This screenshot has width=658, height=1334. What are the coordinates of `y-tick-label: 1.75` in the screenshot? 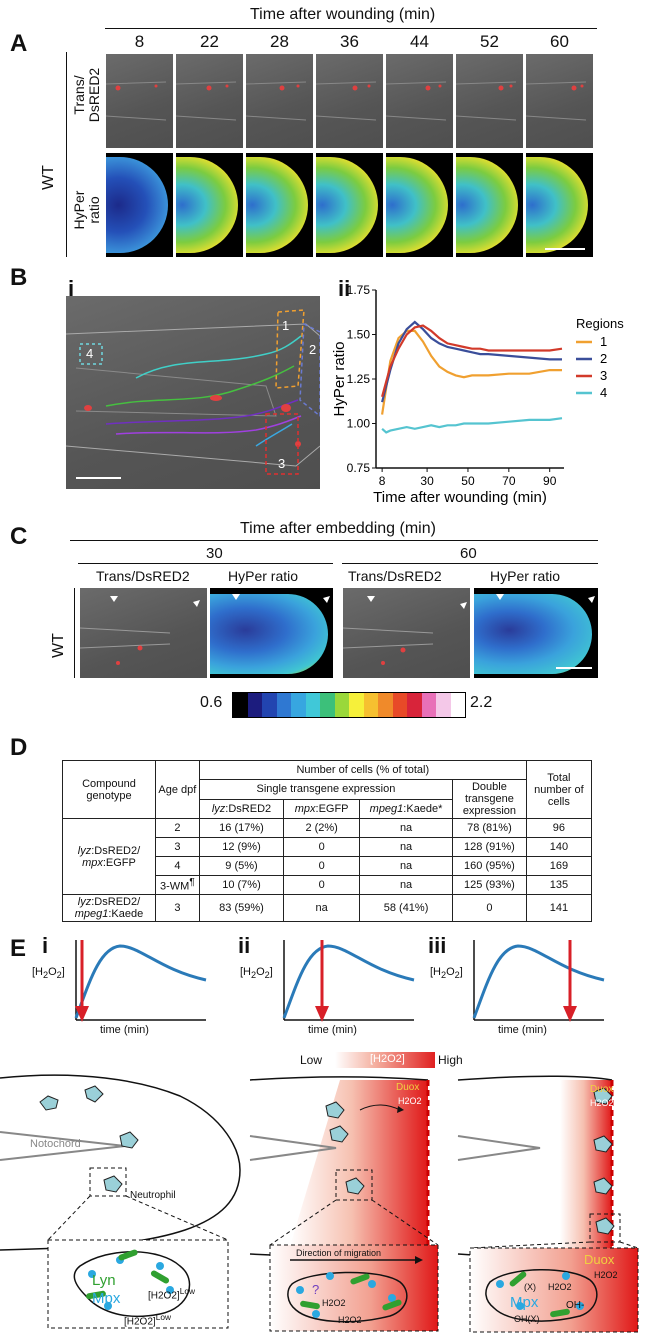 It's located at (359, 290).